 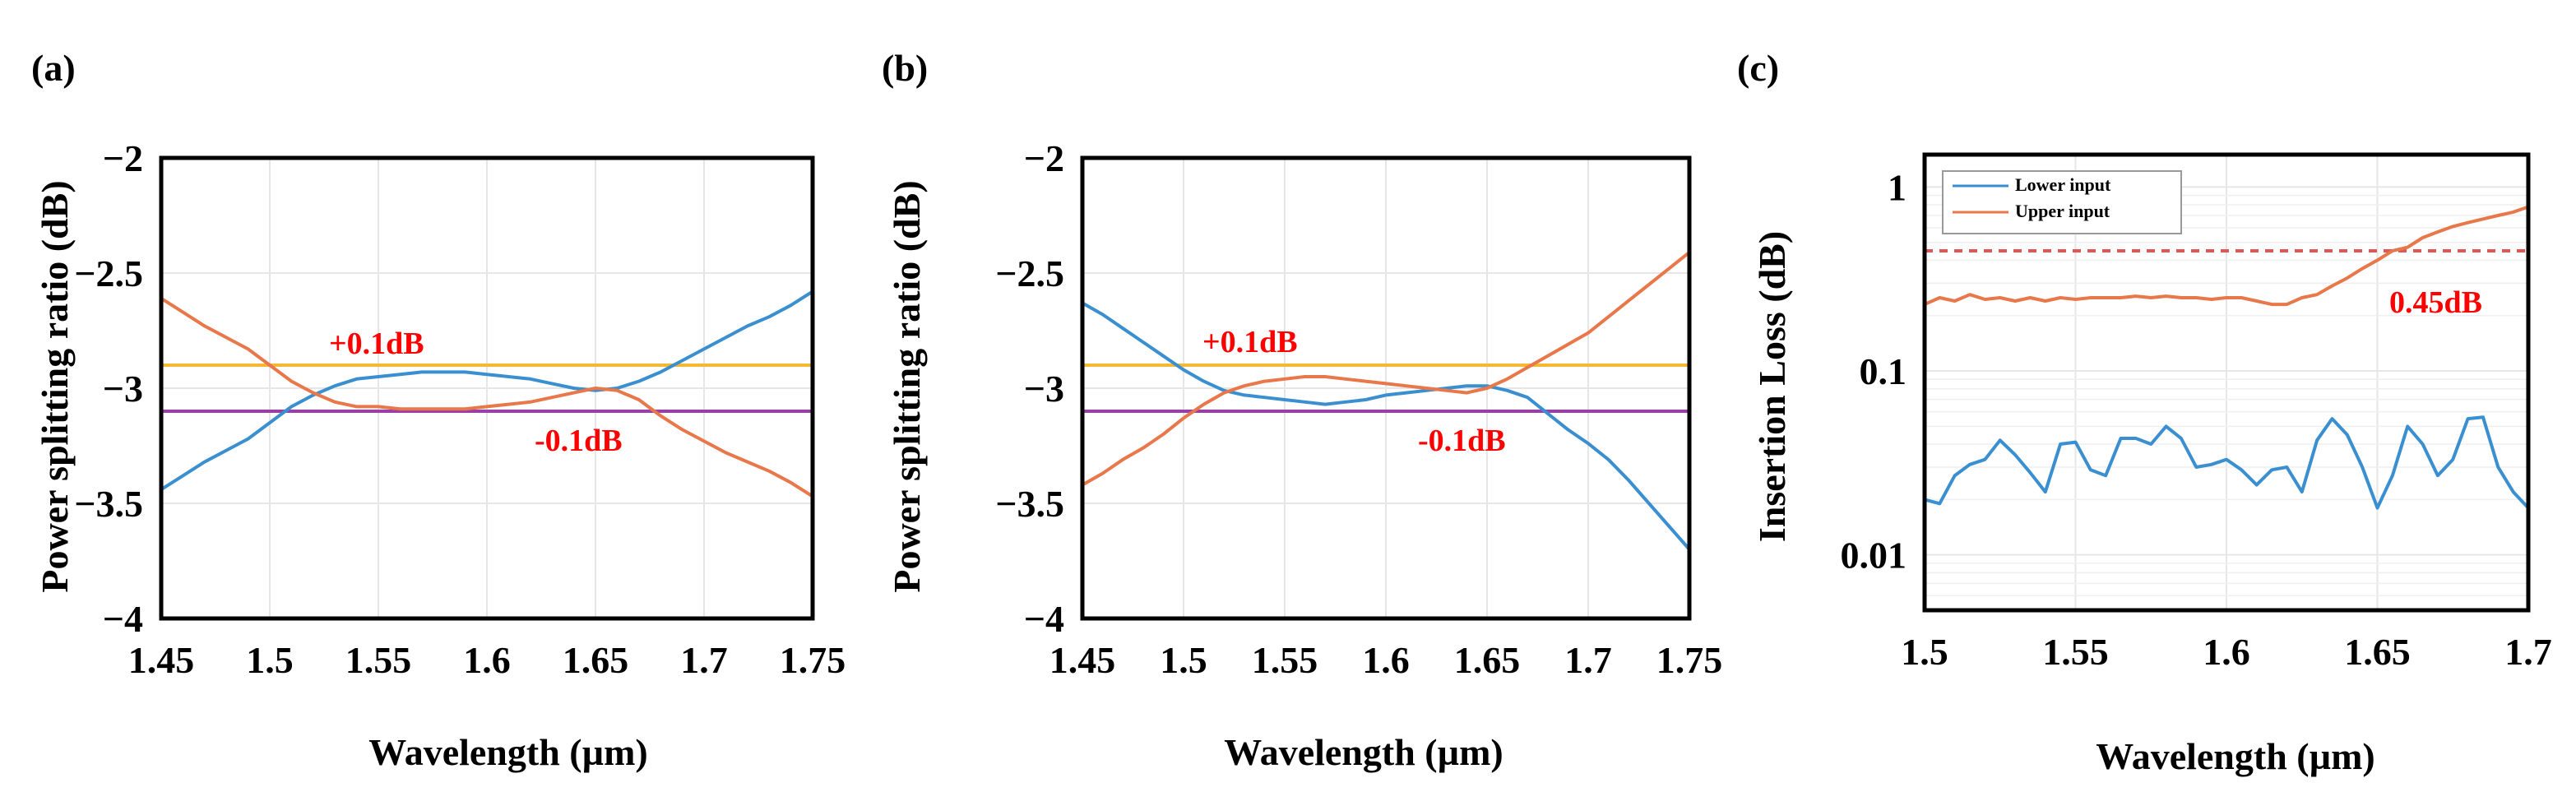 What do you see at coordinates (1772, 386) in the screenshot?
I see `ylabel-c: Insertion Loss (dB)` at bounding box center [1772, 386].